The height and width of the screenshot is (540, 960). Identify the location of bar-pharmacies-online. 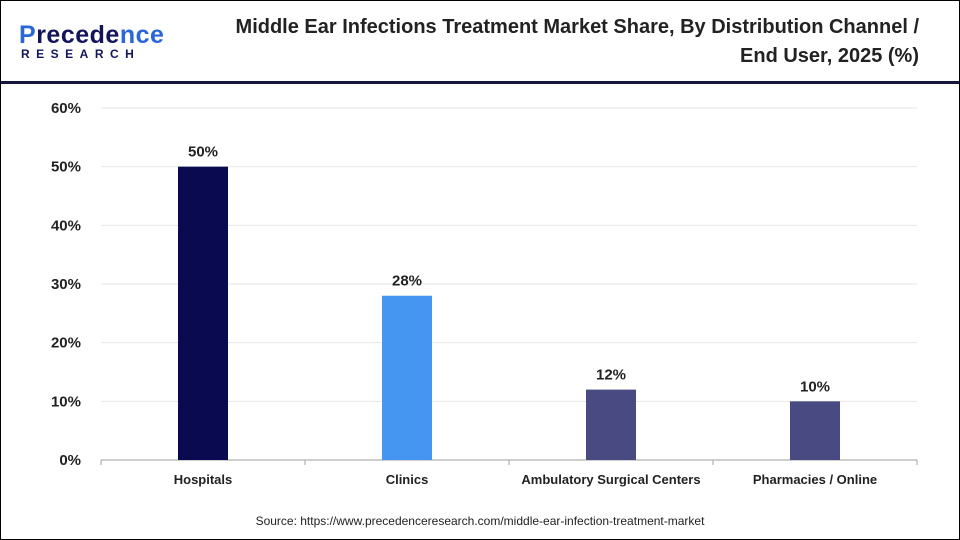
(815, 430).